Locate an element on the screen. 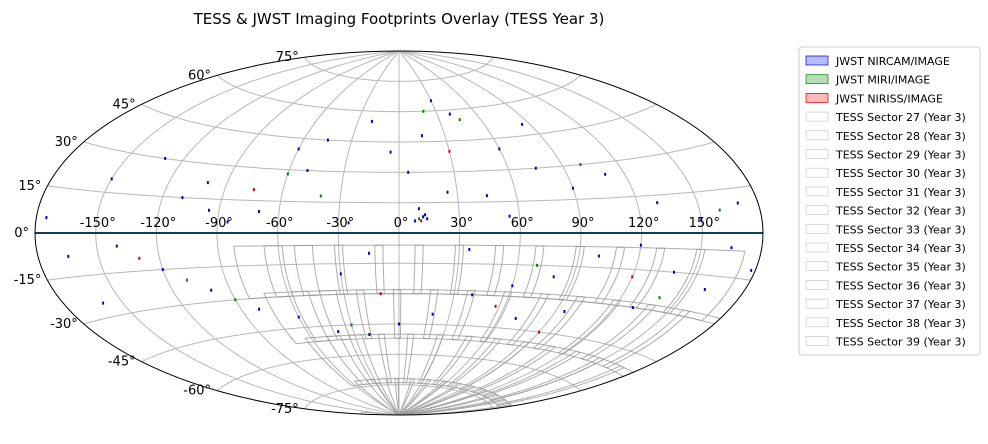 This screenshot has height=444, width=988. longitude-tick-label: -30° is located at coordinates (340, 223).